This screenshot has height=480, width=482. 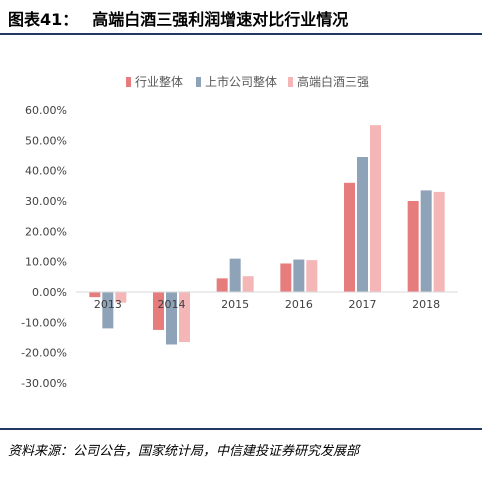 What do you see at coordinates (108, 304) in the screenshot?
I see `x-tick-label: 2013` at bounding box center [108, 304].